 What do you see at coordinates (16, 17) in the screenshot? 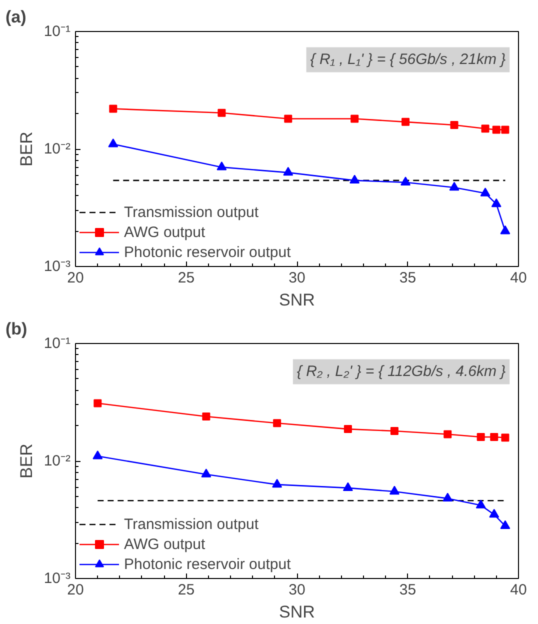
I see `chart-title: (a)` at bounding box center [16, 17].